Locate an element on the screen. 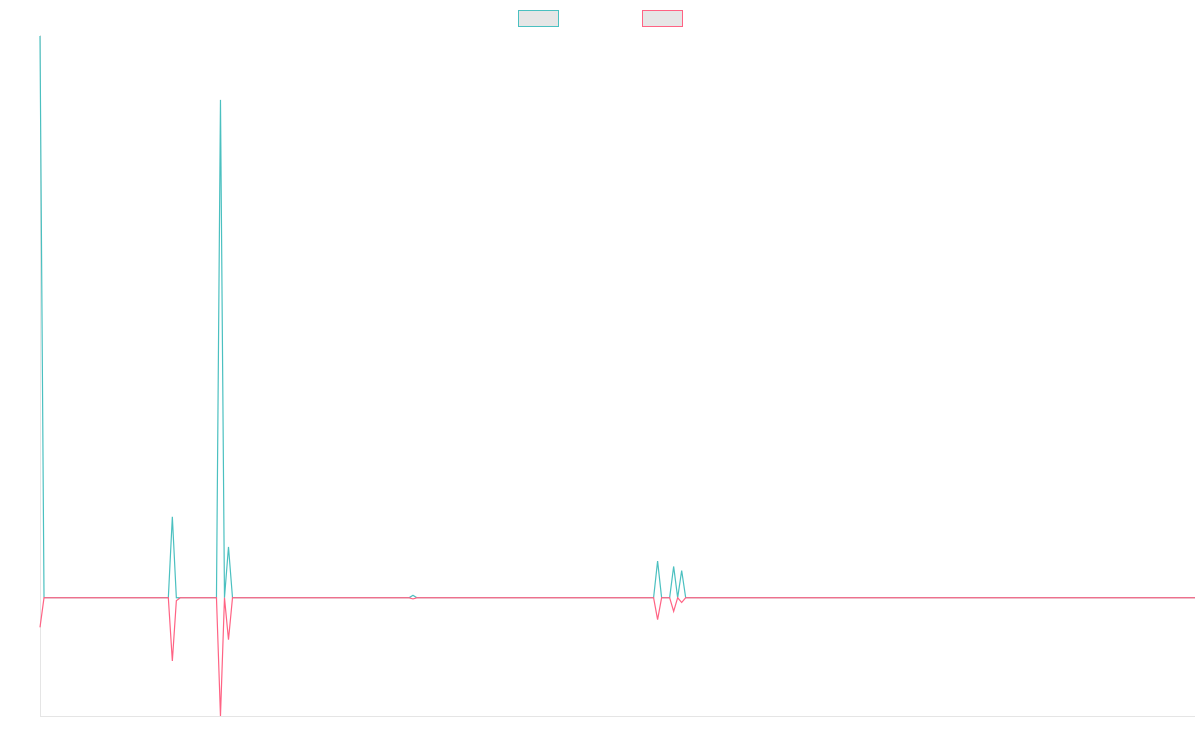 Image resolution: width=1200 pixels, height=750 pixels. legend is located at coordinates (600, 18).